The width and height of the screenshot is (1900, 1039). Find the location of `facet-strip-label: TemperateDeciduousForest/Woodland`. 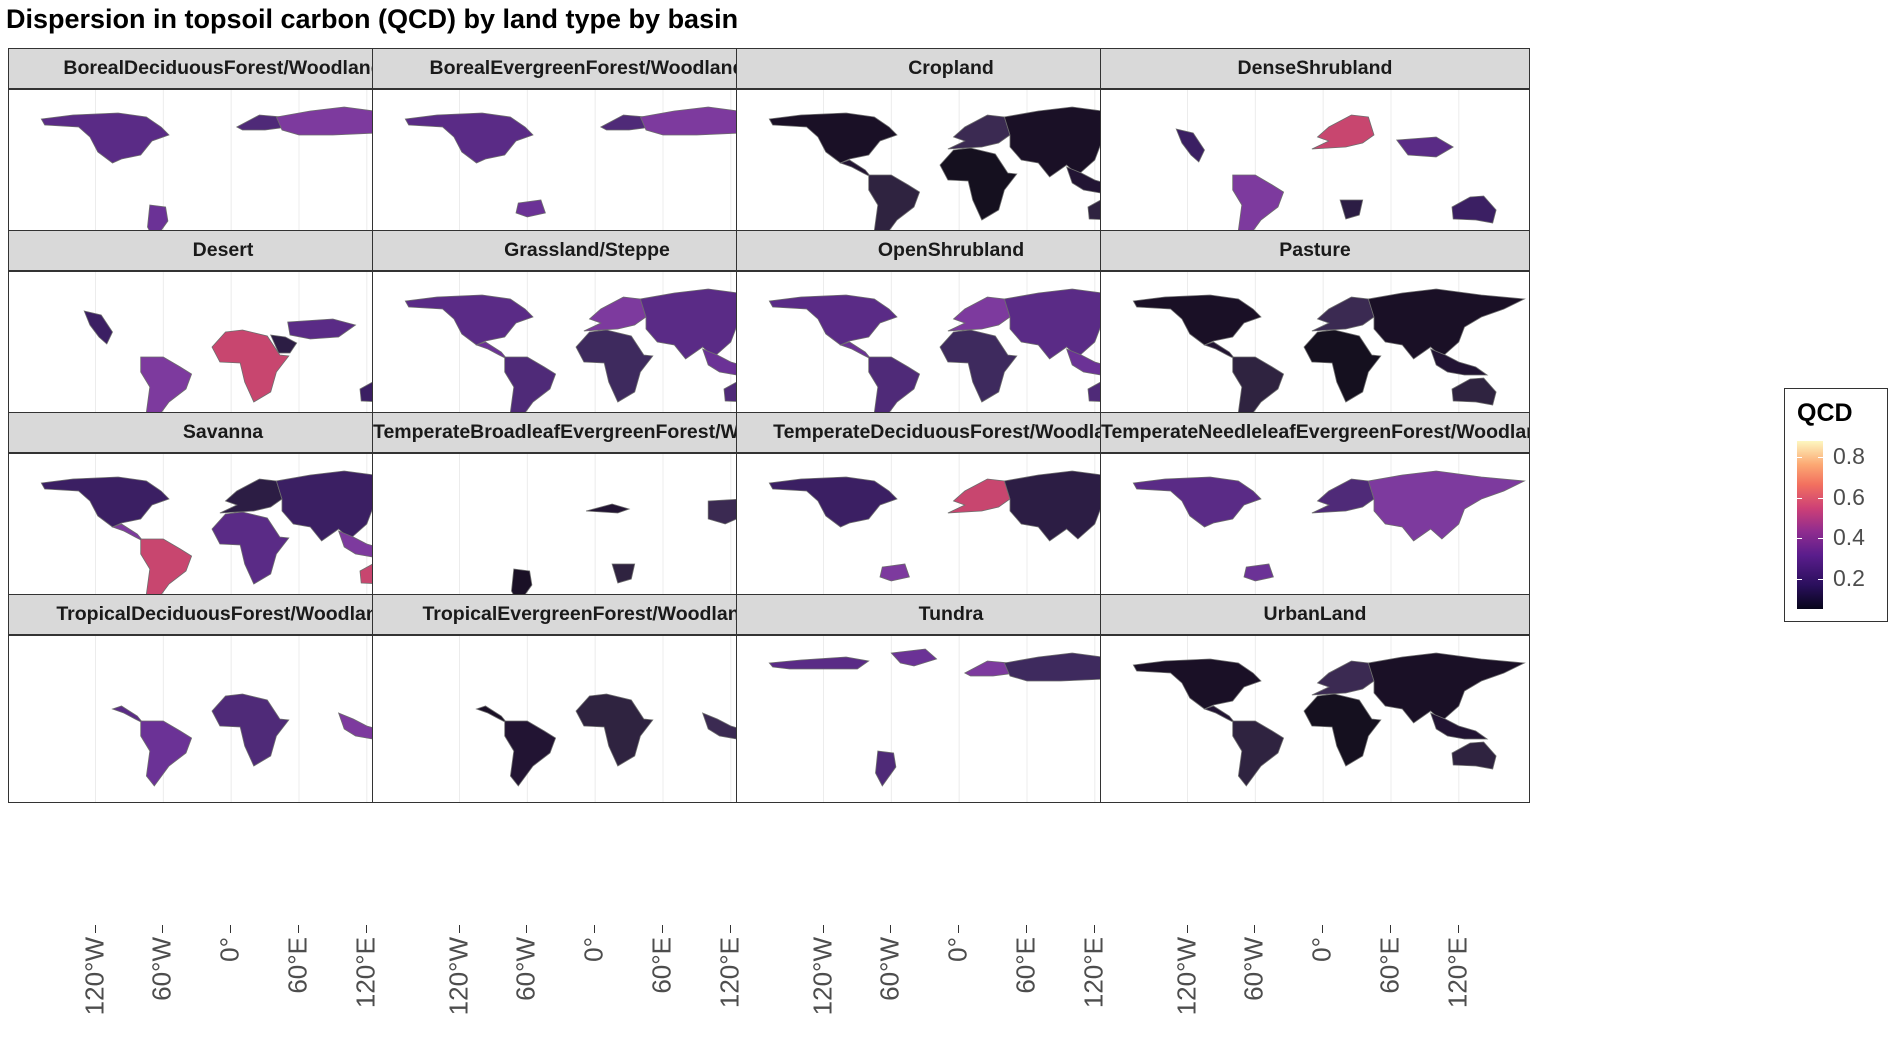

facet-strip-label: TemperateDeciduousForest/Woodland is located at coordinates (951, 432).